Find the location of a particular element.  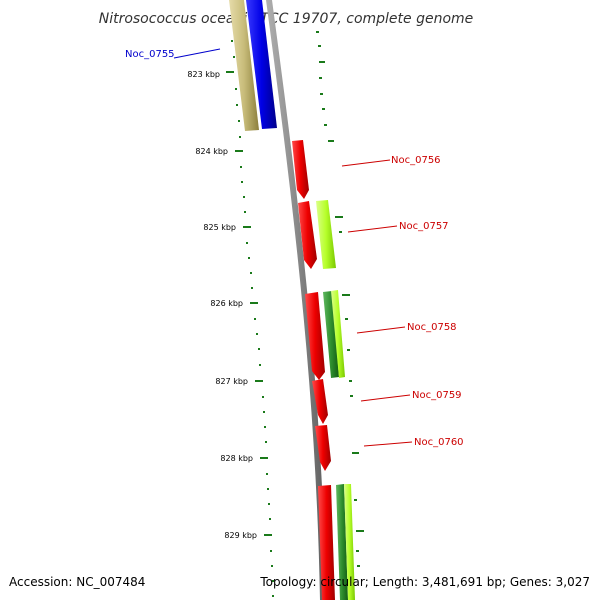

gene-label-noc-0759: Noc_0759 is located at coordinates (437, 395).